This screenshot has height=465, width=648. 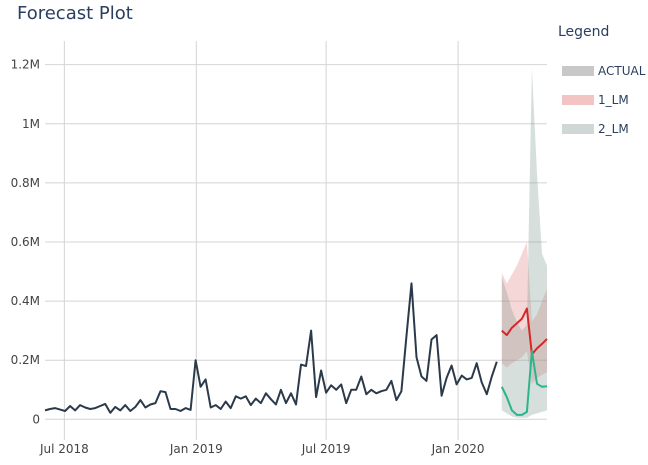 I want to click on x-tick-label: Jul 2018, so click(x=64, y=449).